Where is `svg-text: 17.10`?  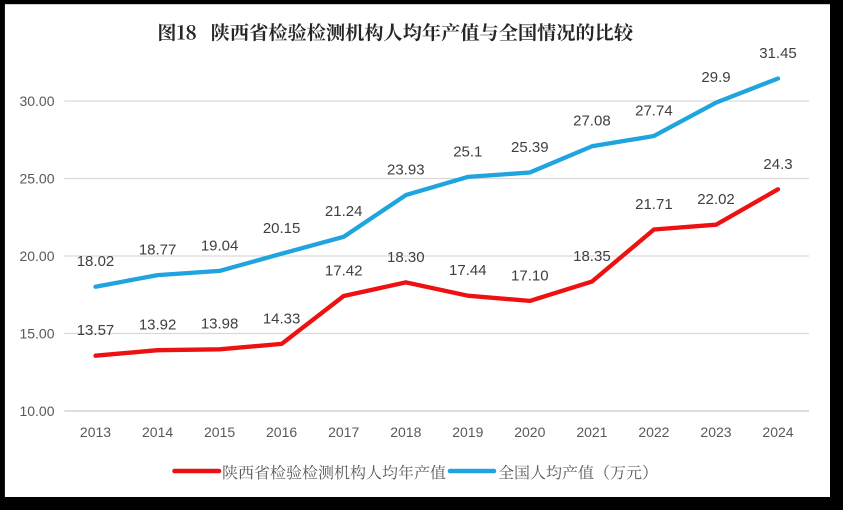
svg-text: 17.10 is located at coordinates (530, 275).